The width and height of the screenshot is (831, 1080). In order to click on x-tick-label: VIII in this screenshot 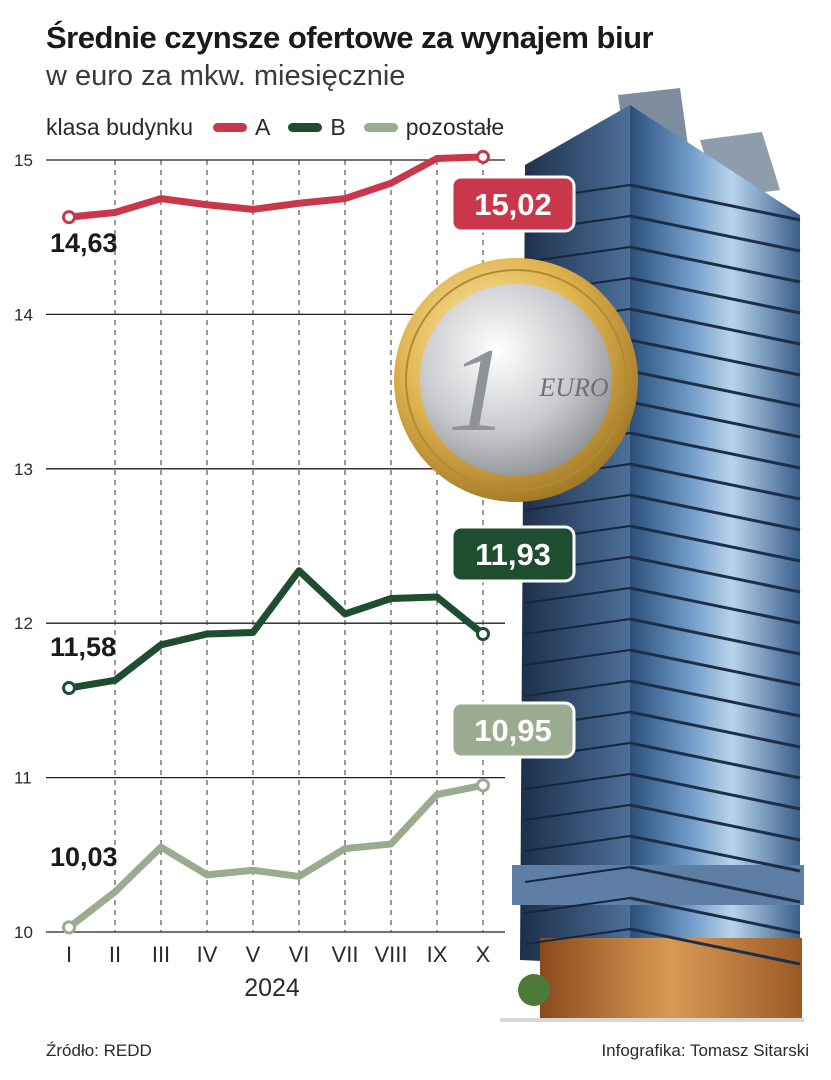, I will do `click(390, 954)`.